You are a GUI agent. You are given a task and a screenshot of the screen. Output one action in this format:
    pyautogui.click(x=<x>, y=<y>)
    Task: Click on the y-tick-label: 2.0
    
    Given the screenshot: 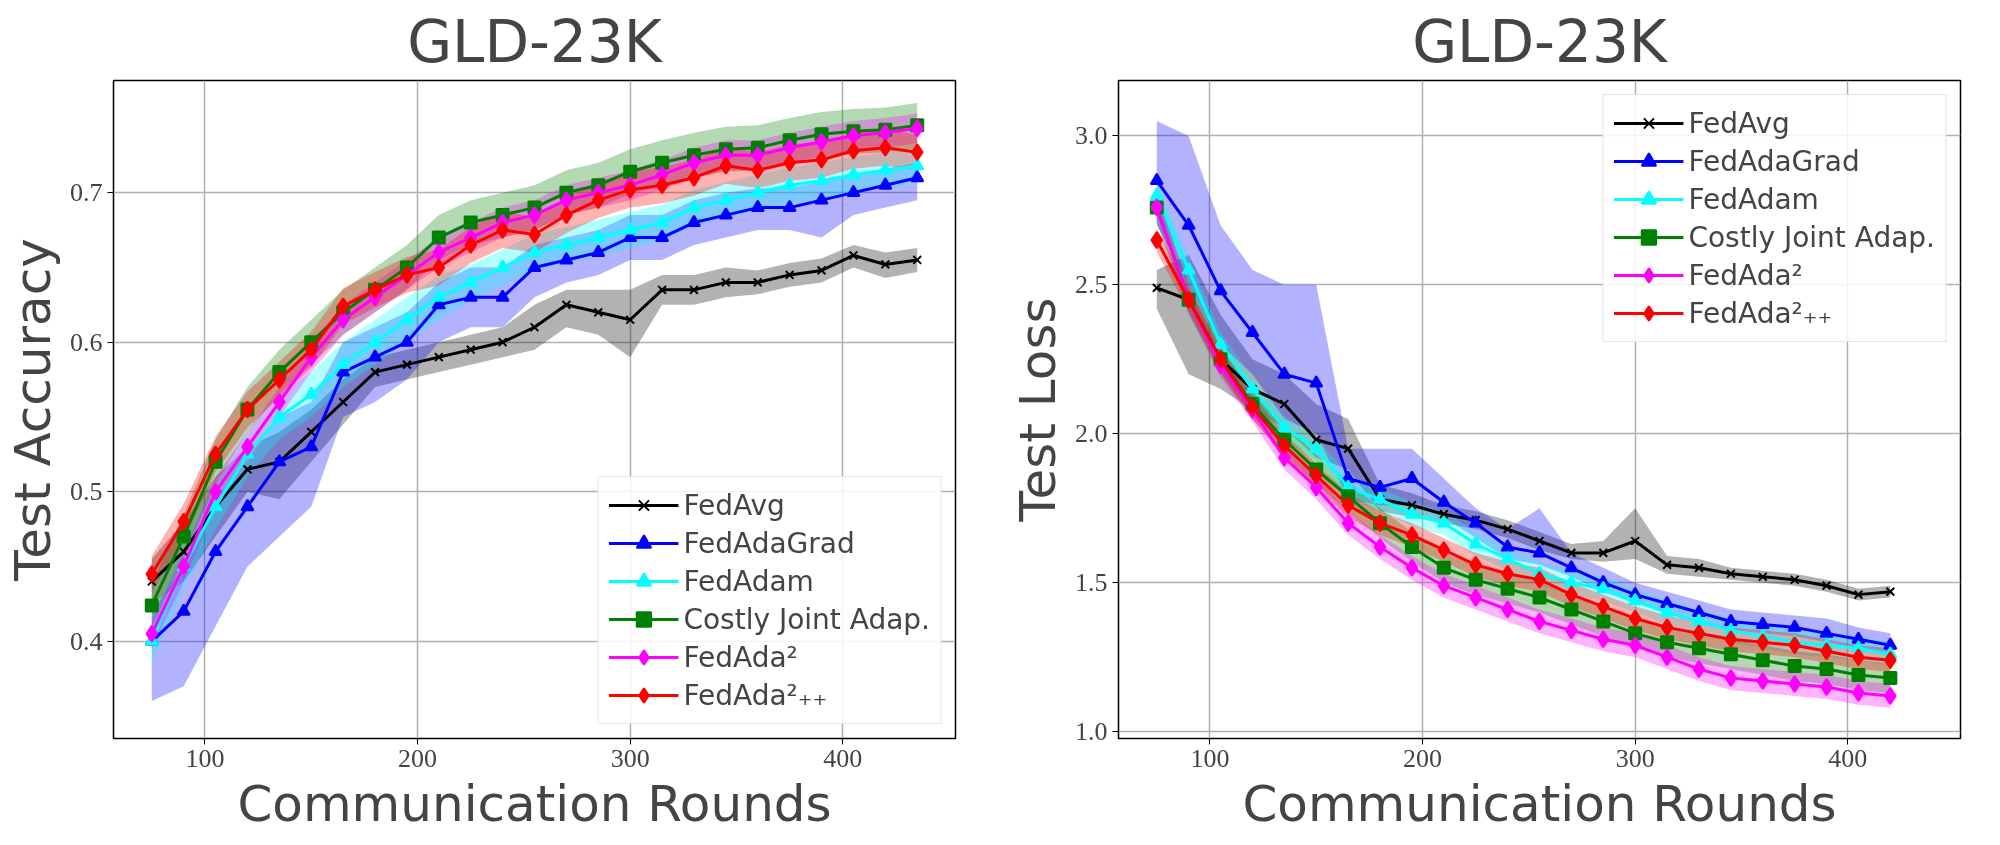 What is the action you would take?
    pyautogui.click(x=1091, y=434)
    